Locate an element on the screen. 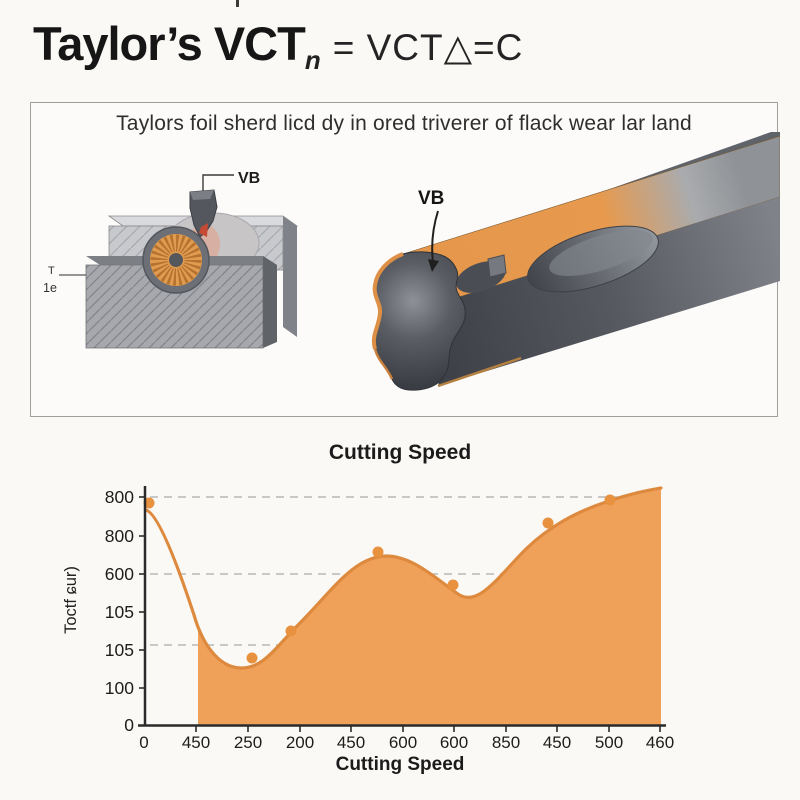 Image resolution: width=800 pixels, height=800 pixels. page-title: Taylor’s VCTn = VCT△=C is located at coordinates (403, 46).